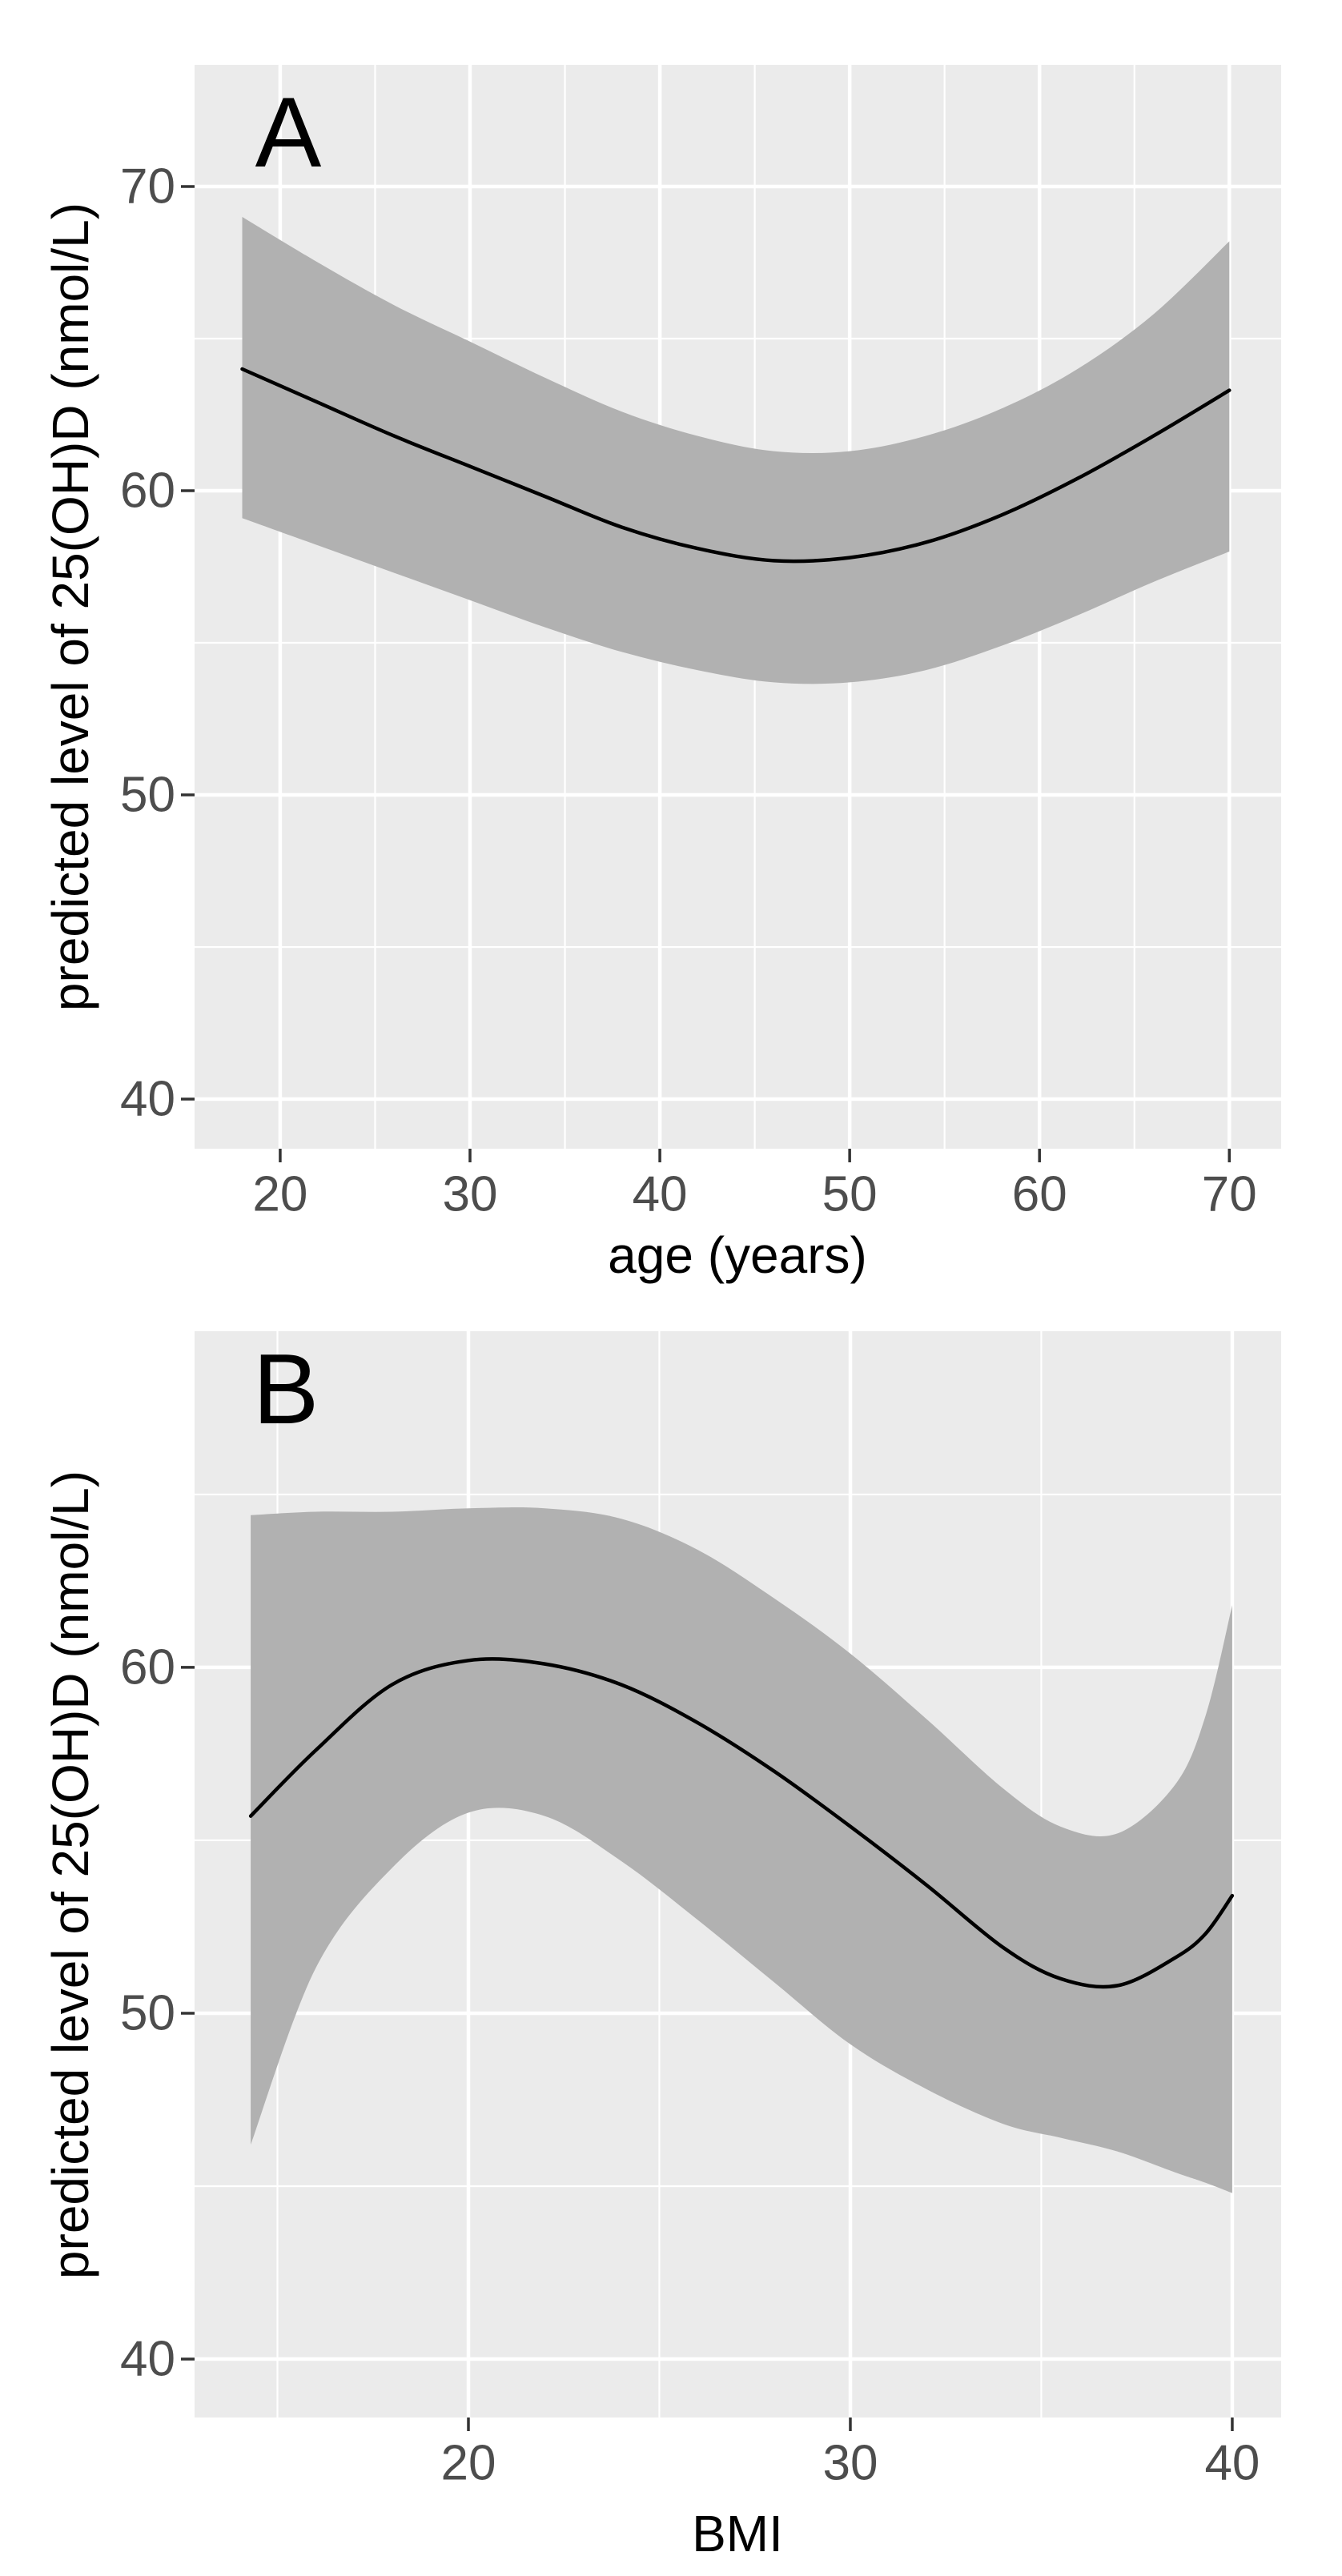 This screenshot has height=2576, width=1342. I want to click on panel-b-smooth-line, so click(741, 1823).